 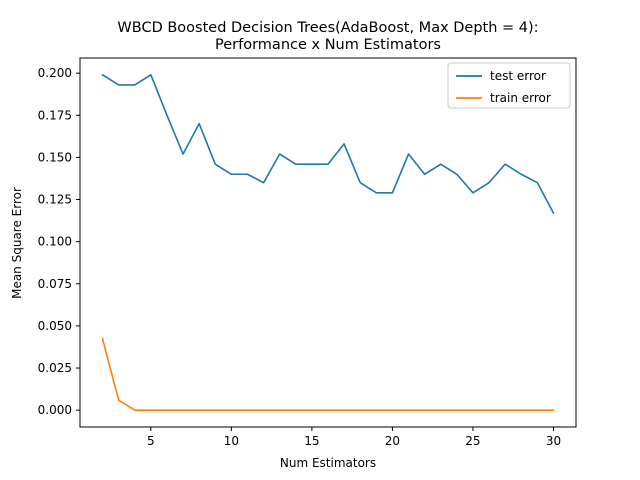 I want to click on y-tick-label: 0.075, so click(x=55, y=284).